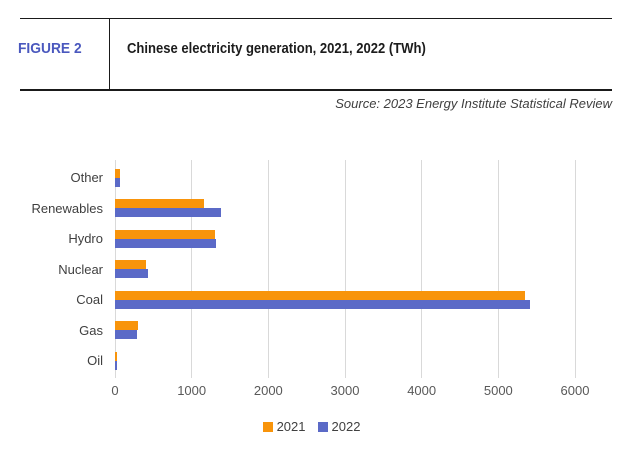 The image size is (623, 450). Describe the element at coordinates (267, 426) in the screenshot. I see `legend-swatch-2021` at that location.